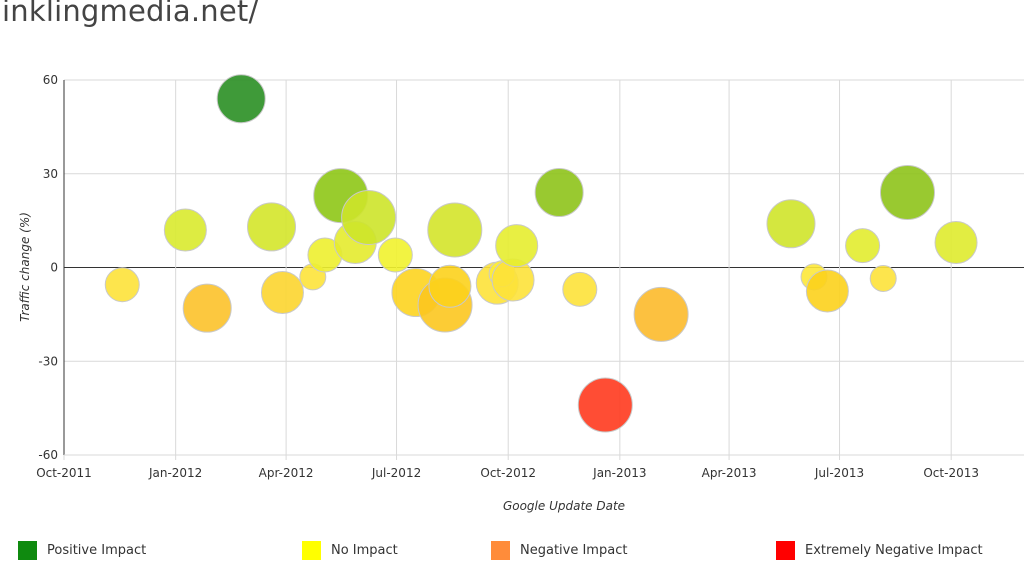 Image resolution: width=1024 pixels, height=578 pixels. Describe the element at coordinates (286, 473) in the screenshot. I see `x-tick-label: Apr-2012` at that location.